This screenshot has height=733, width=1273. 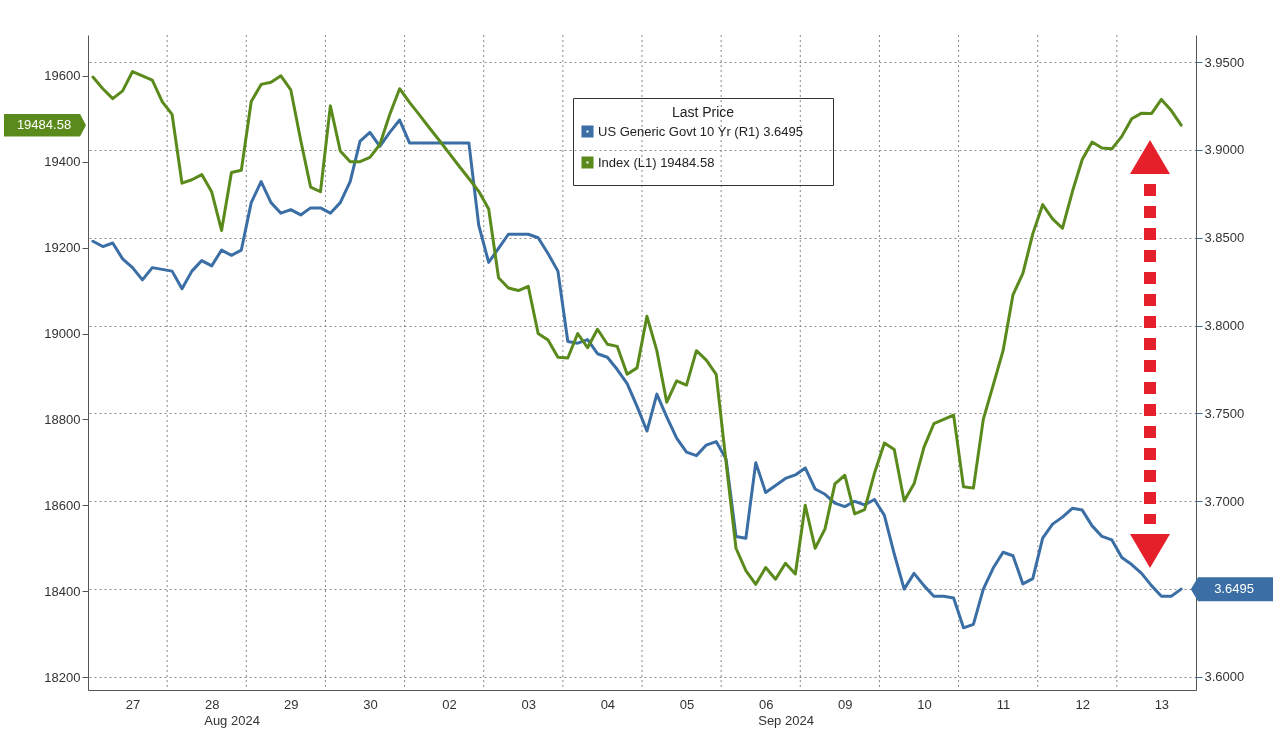 I want to click on y-tick-label: 19600, so click(x=62, y=76).